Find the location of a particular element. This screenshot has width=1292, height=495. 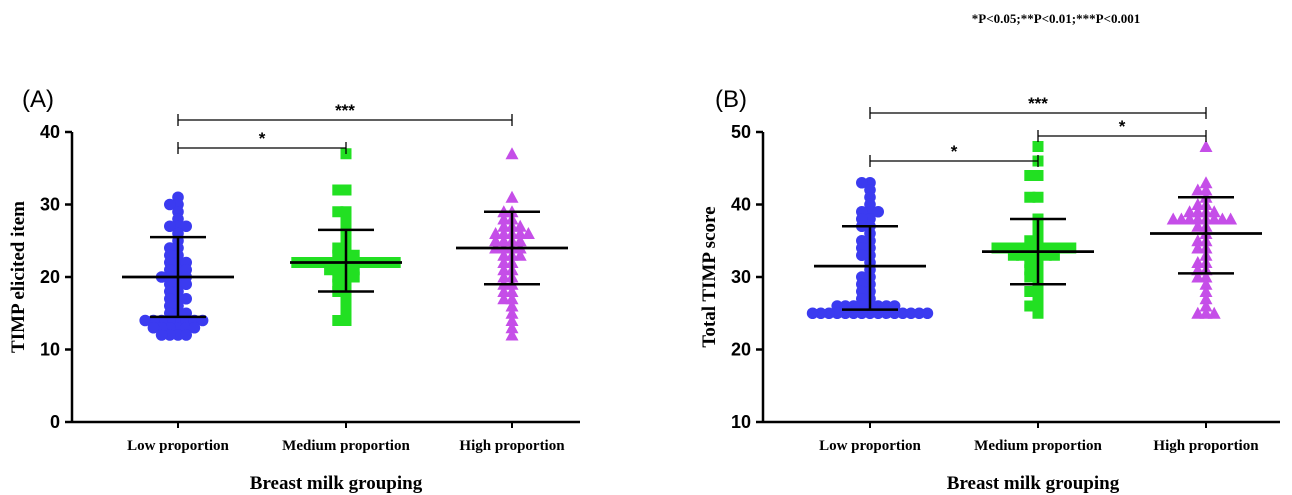

significance-label: * is located at coordinates (1122, 126).